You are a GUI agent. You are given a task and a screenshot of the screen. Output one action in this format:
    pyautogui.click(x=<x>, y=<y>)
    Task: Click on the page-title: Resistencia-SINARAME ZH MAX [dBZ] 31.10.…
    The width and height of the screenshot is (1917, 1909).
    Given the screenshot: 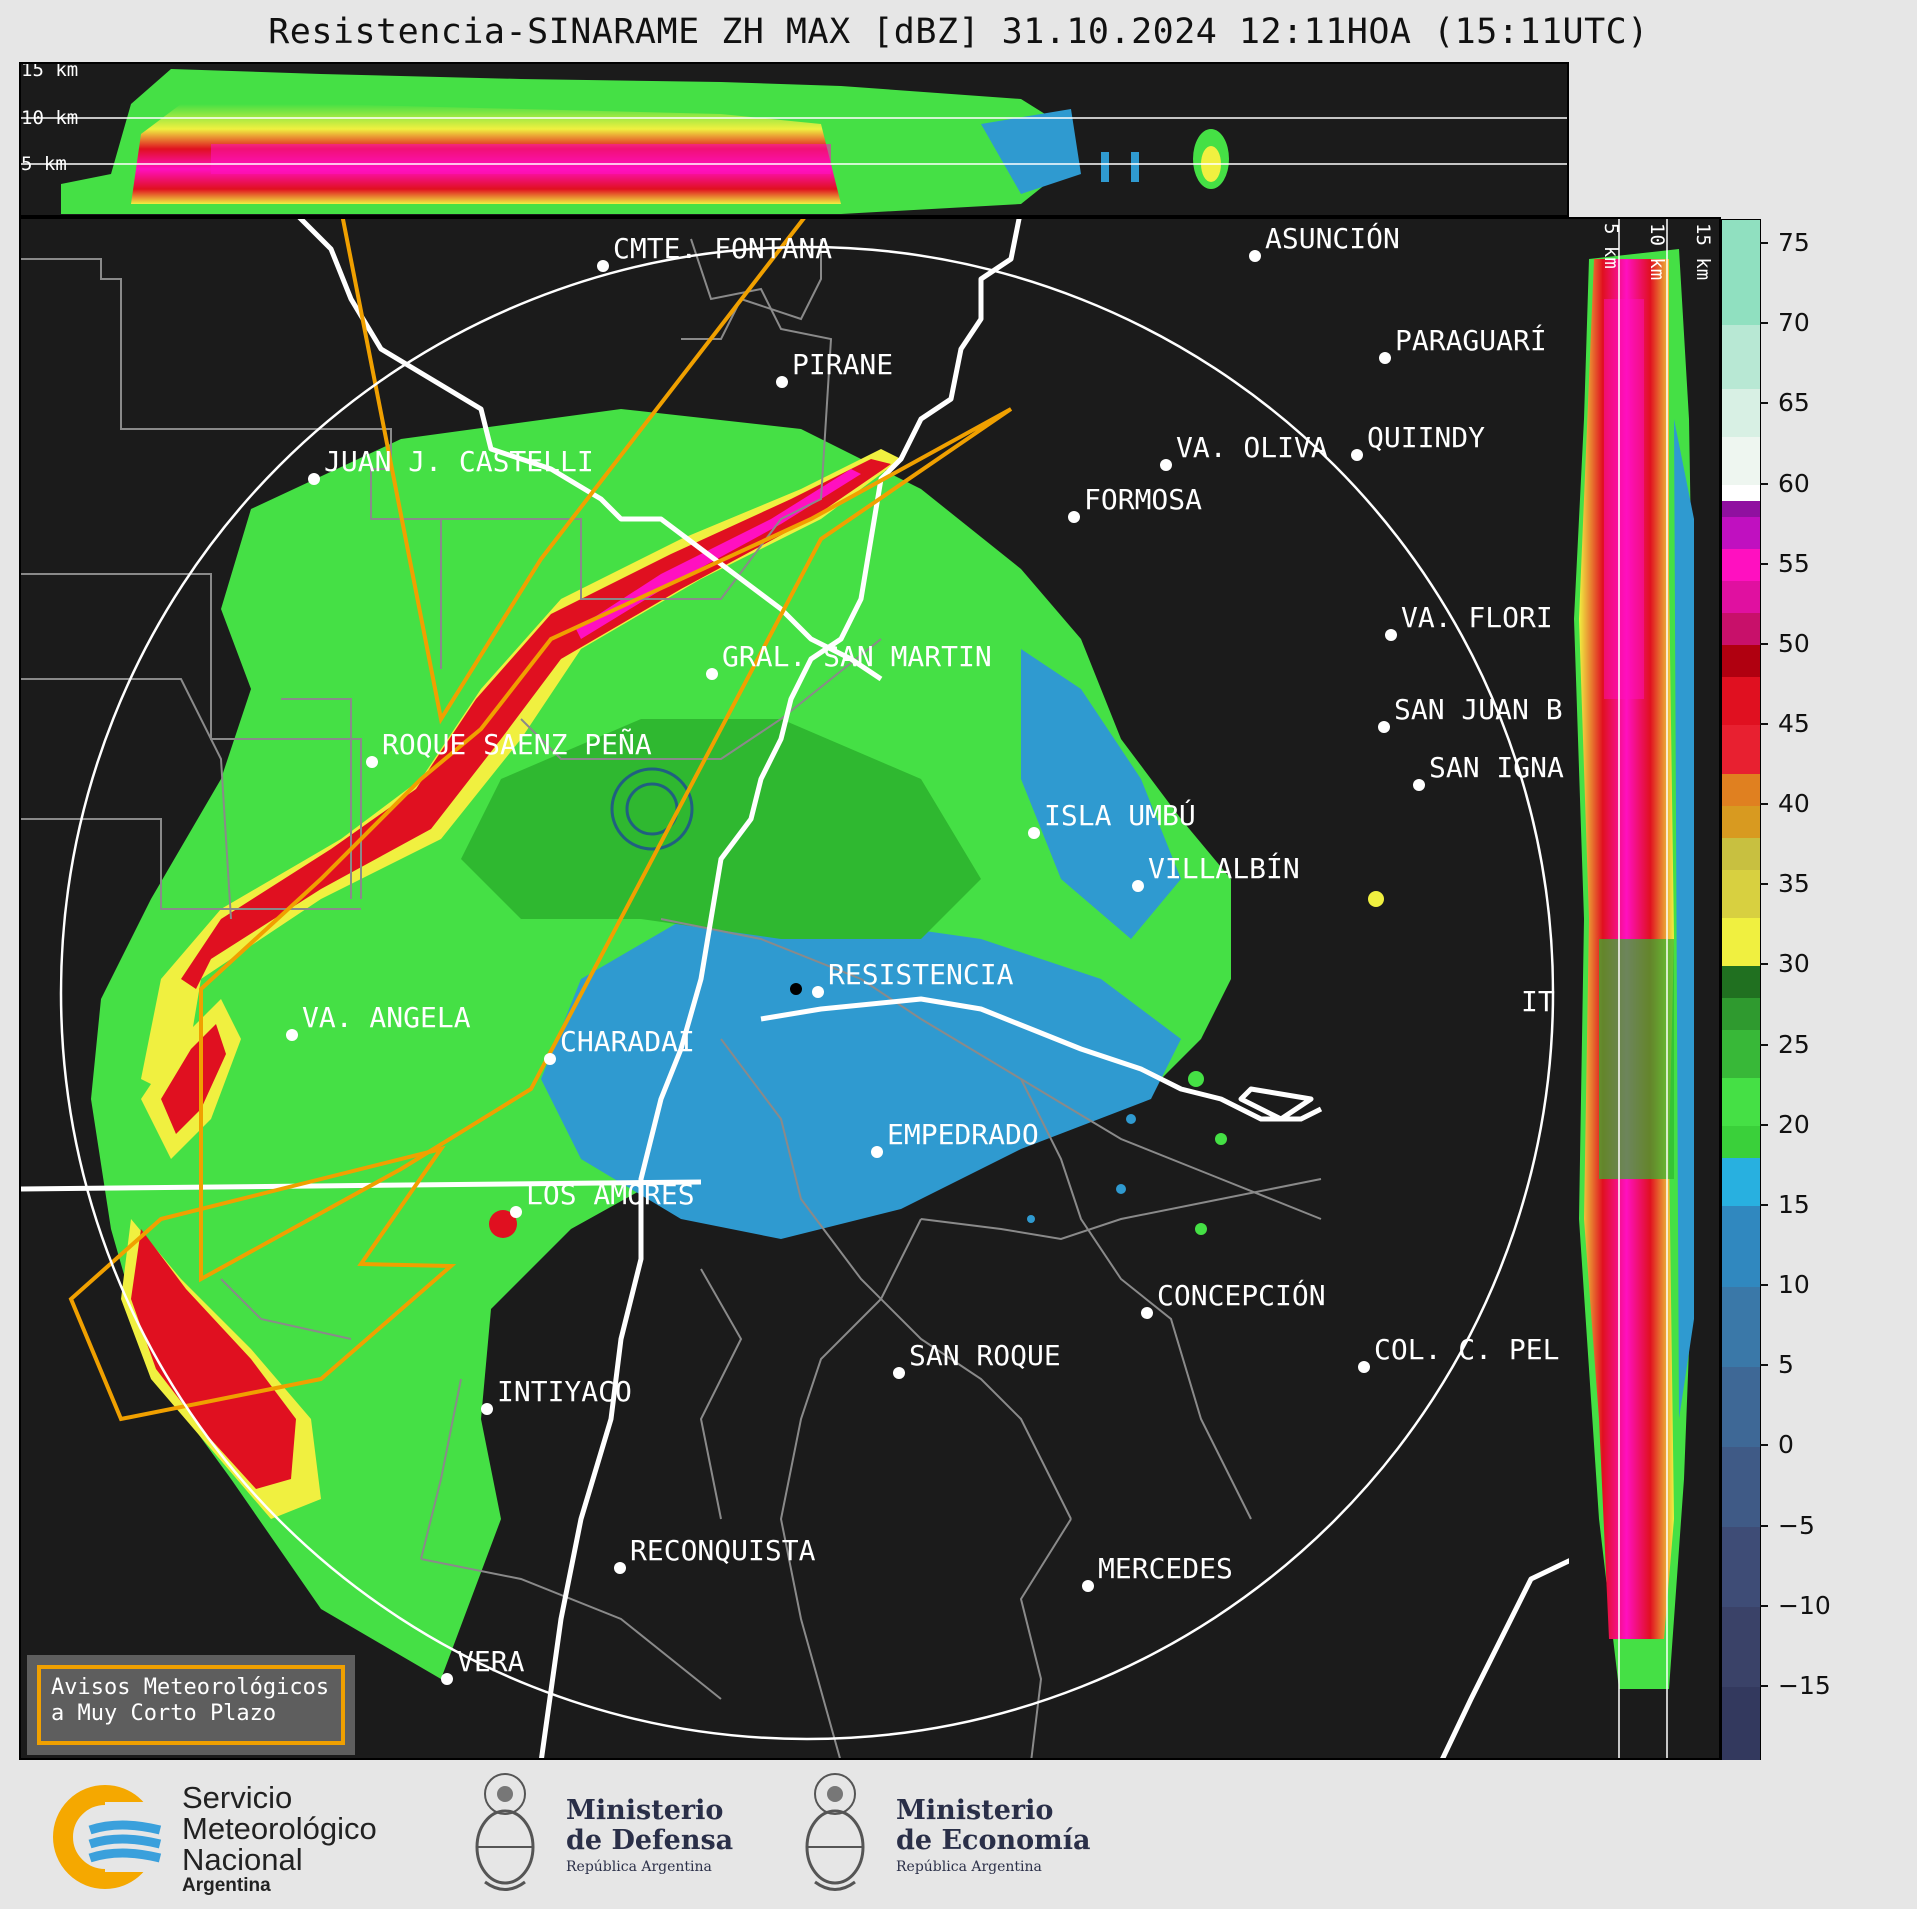 What is the action you would take?
    pyautogui.click(x=958, y=32)
    